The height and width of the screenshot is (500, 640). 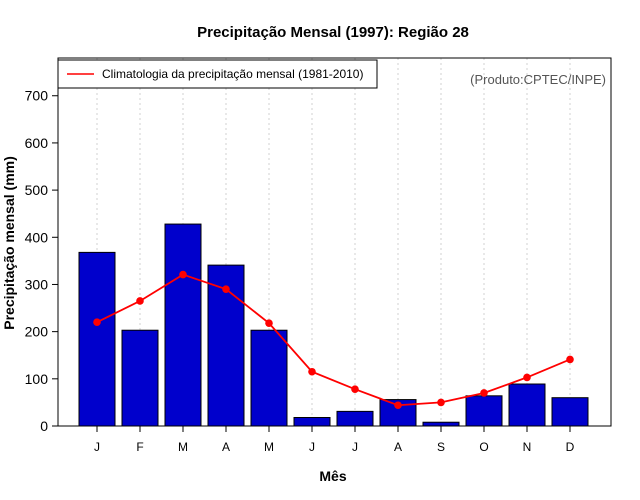 I want to click on x-axis-label: Mês, so click(x=332, y=476).